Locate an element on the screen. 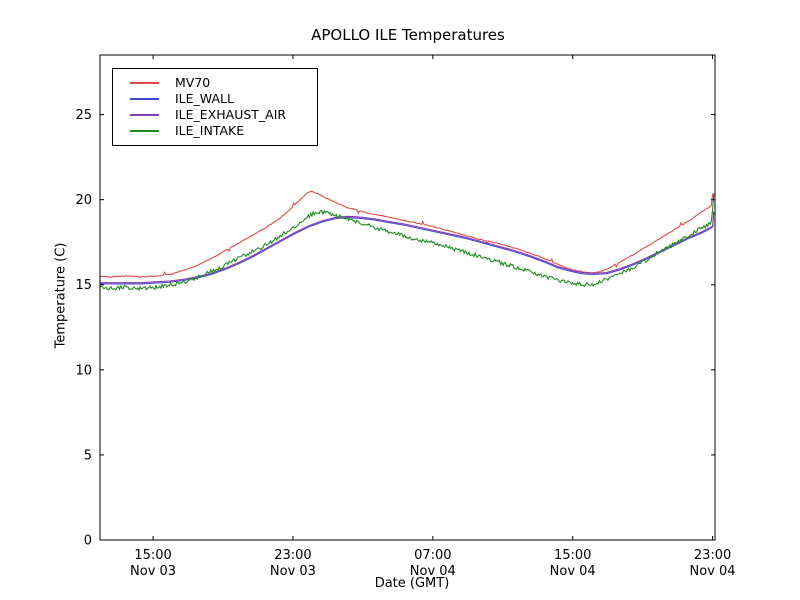  y-tick-label: 15 is located at coordinates (83, 285).